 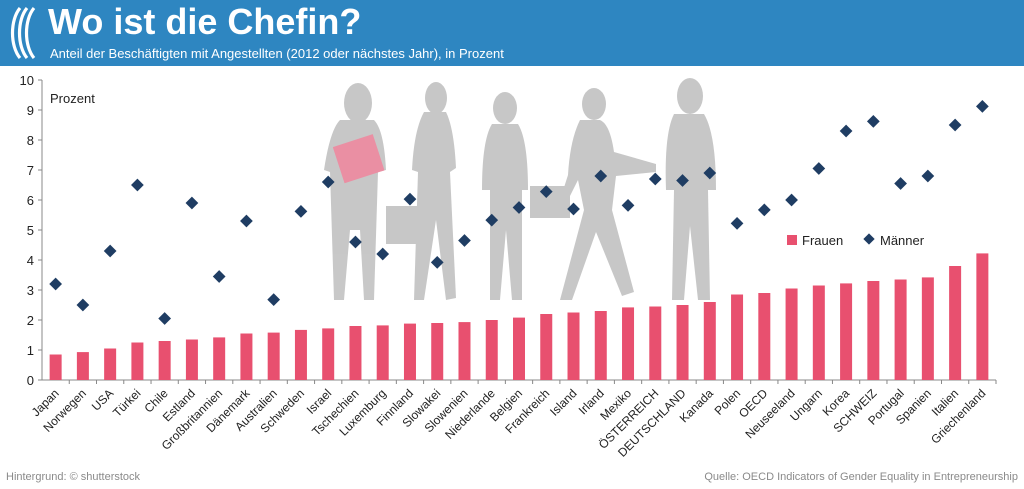 What do you see at coordinates (30, 170) in the screenshot?
I see `y-tick-label: 7` at bounding box center [30, 170].